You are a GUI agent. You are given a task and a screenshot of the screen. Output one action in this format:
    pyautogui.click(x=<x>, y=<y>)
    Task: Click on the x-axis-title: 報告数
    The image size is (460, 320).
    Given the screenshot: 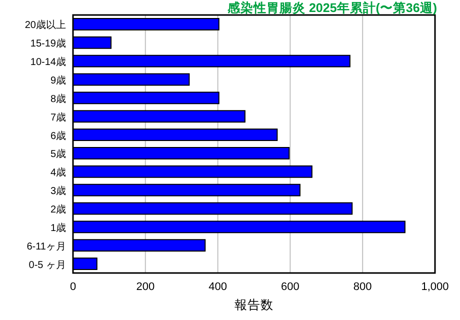 What is the action you would take?
    pyautogui.click(x=254, y=305)
    